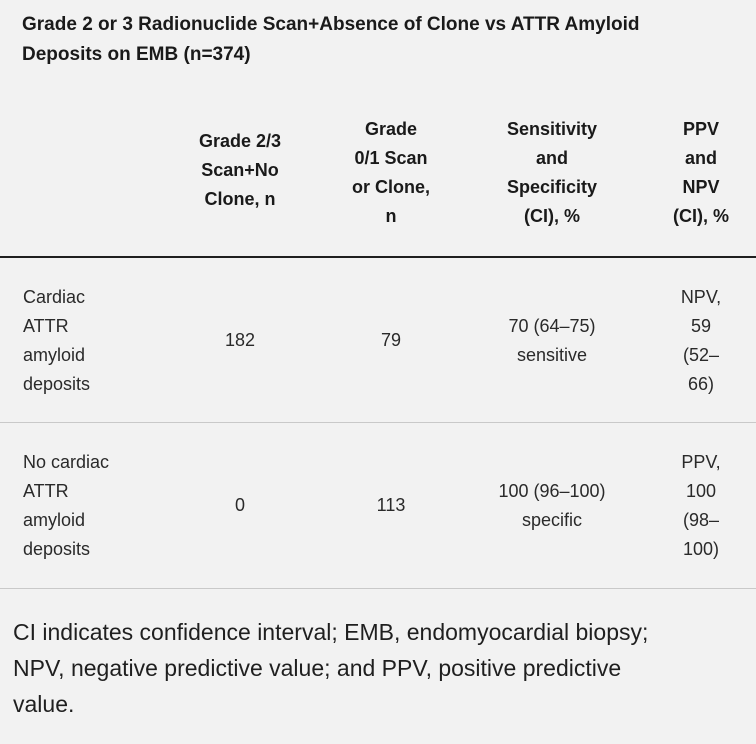 Image resolution: width=756 pixels, height=744 pixels. Describe the element at coordinates (701, 549) in the screenshot. I see `cell-ppv-npv-line: 100)` at that location.